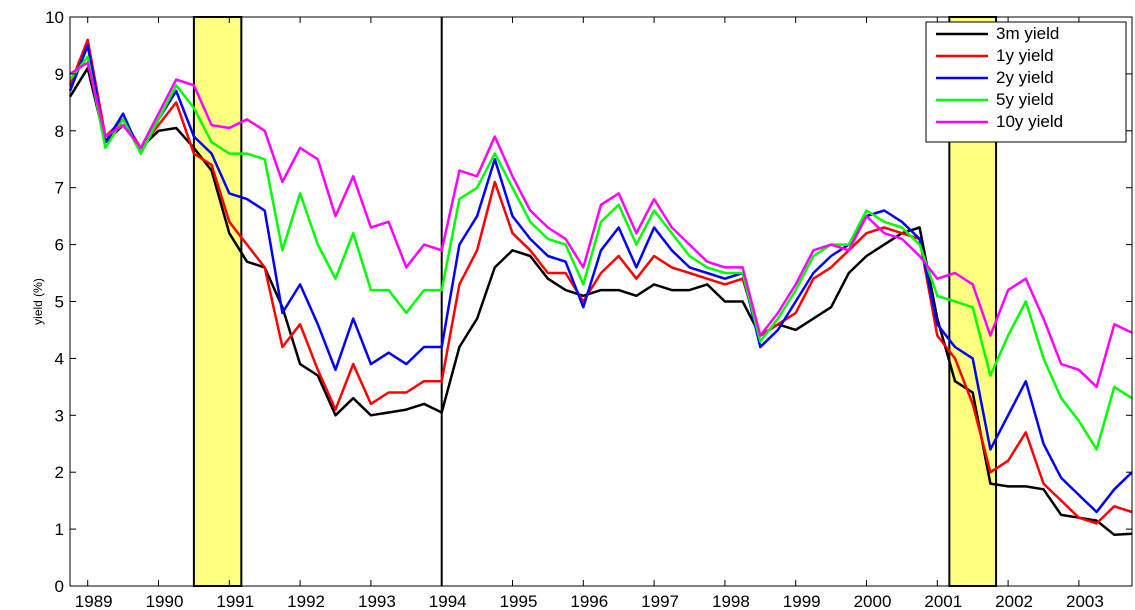 Image resolution: width=1135 pixels, height=610 pixels. Describe the element at coordinates (731, 601) in the screenshot. I see `x-tick-label: 1998` at that location.